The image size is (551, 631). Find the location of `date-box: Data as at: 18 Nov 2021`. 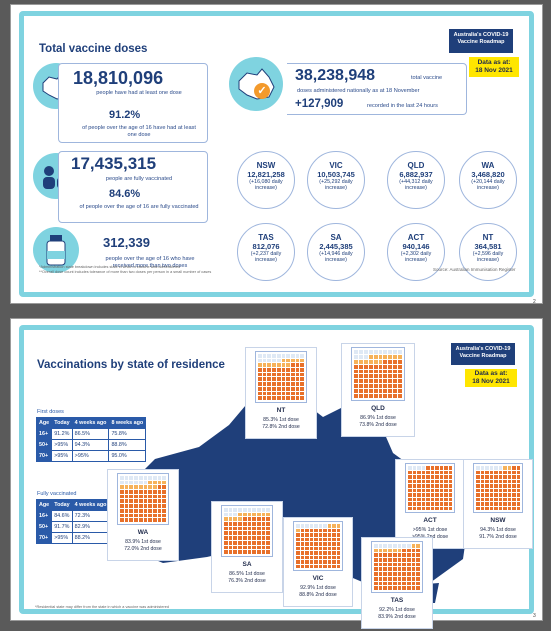

date-box: Data as at: 18 Nov 2021 is located at coordinates (491, 378).